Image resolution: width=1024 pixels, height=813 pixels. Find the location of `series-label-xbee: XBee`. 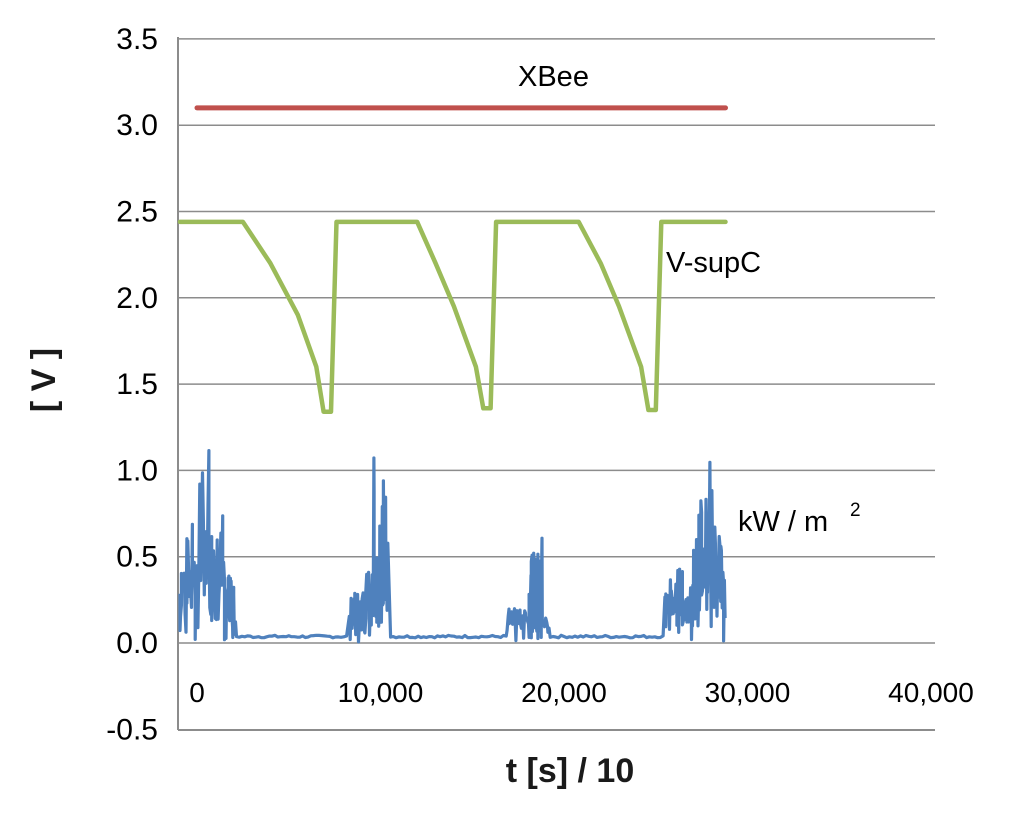

series-label-xbee: XBee is located at coordinates (553, 77).